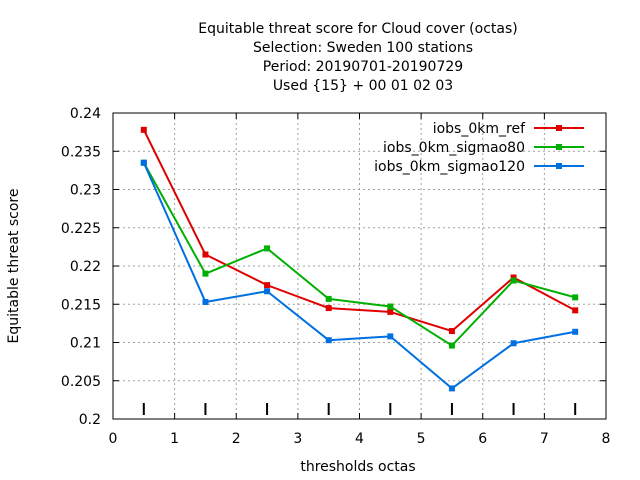  I want to click on x-axis-label: thresholds octas, so click(357, 467).